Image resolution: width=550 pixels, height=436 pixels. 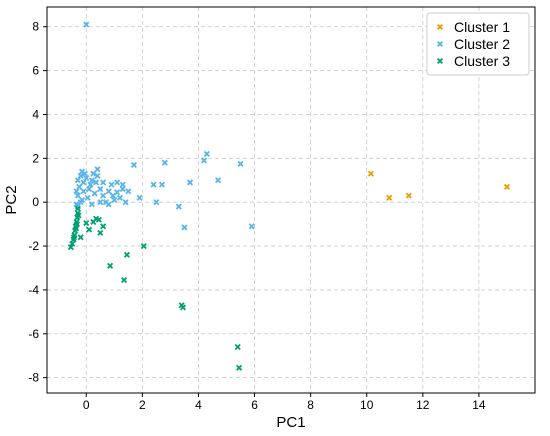 I want to click on y-tick-label: 4, so click(x=35, y=114).